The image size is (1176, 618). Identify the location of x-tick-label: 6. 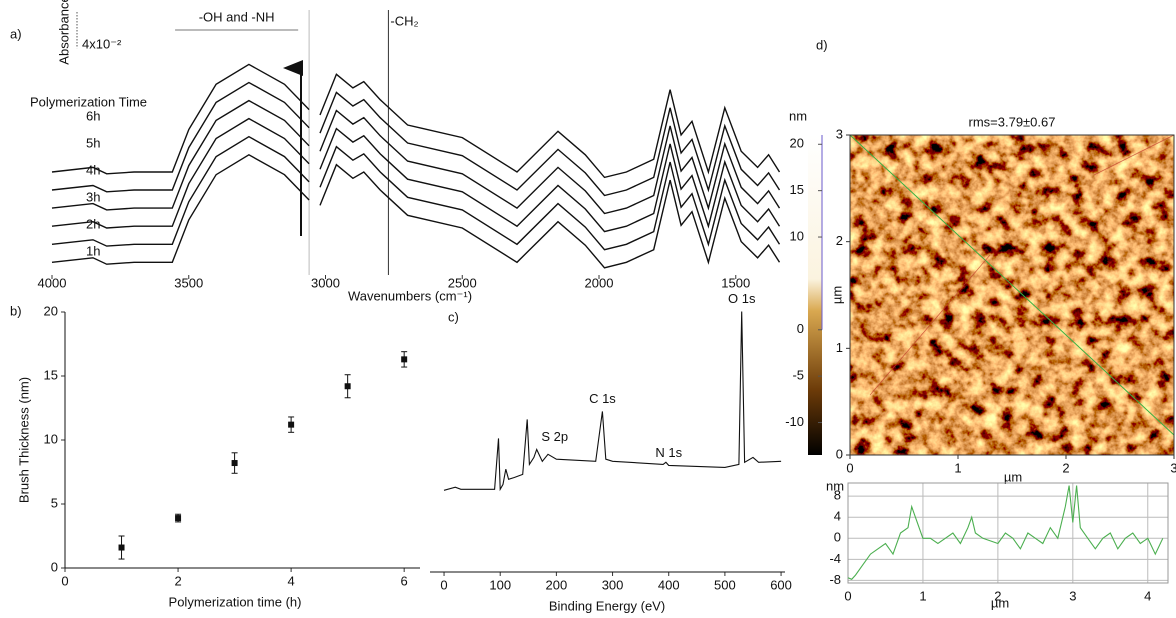
(404, 580).